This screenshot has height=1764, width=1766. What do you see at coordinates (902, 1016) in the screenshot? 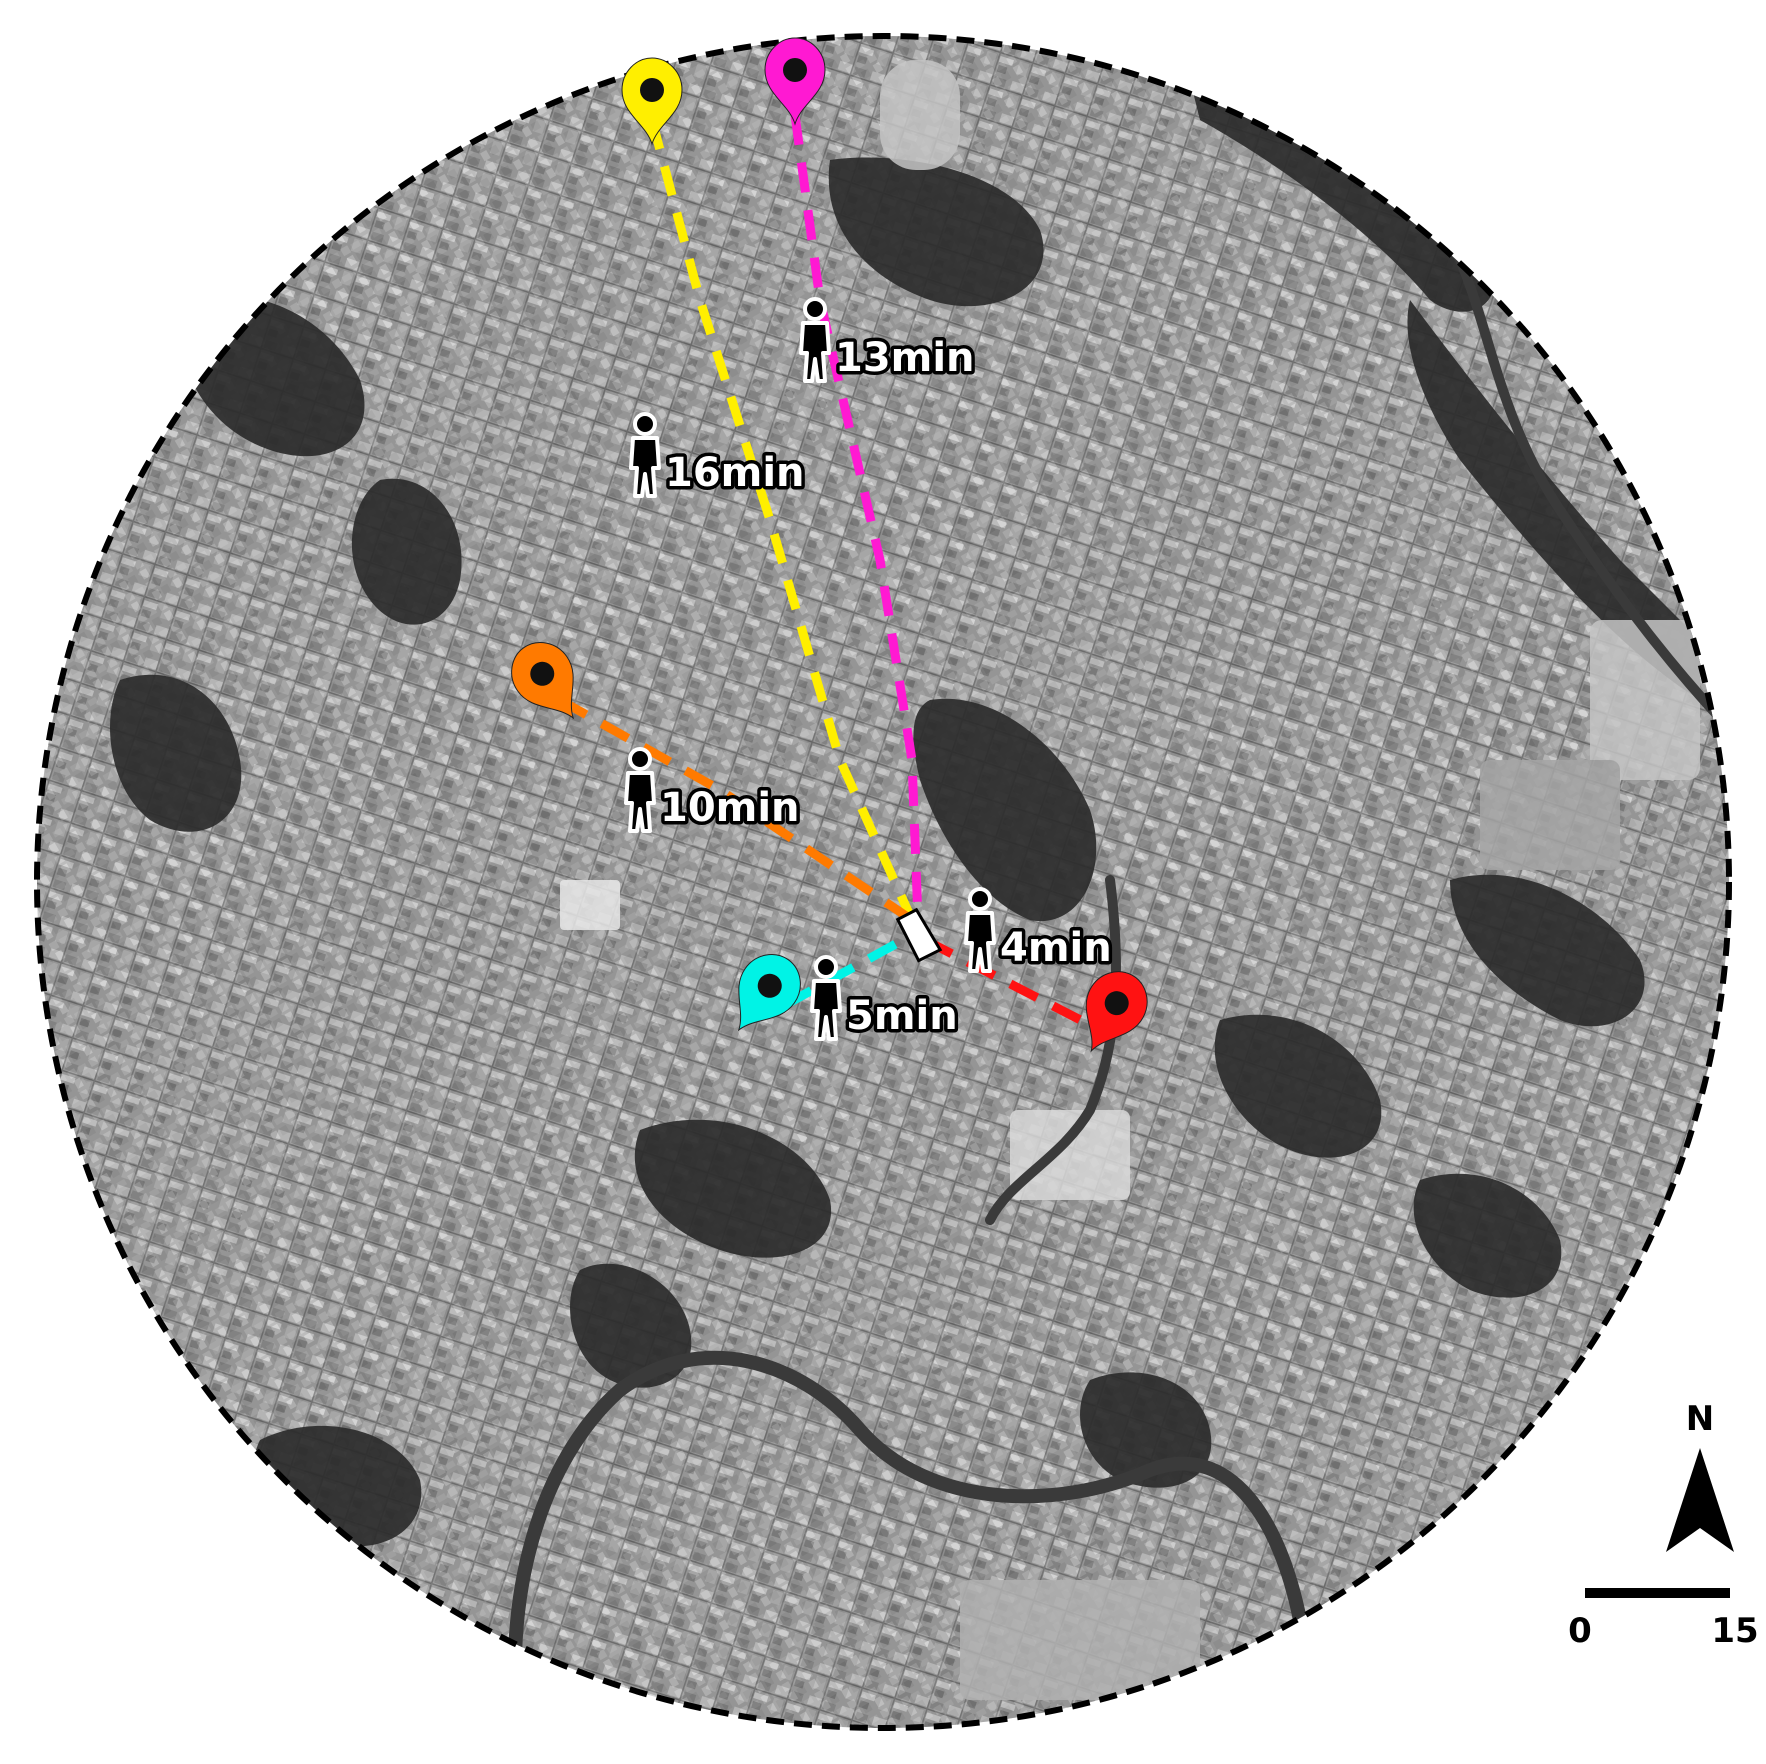
I see `walk-time-text: 5min` at bounding box center [902, 1016].